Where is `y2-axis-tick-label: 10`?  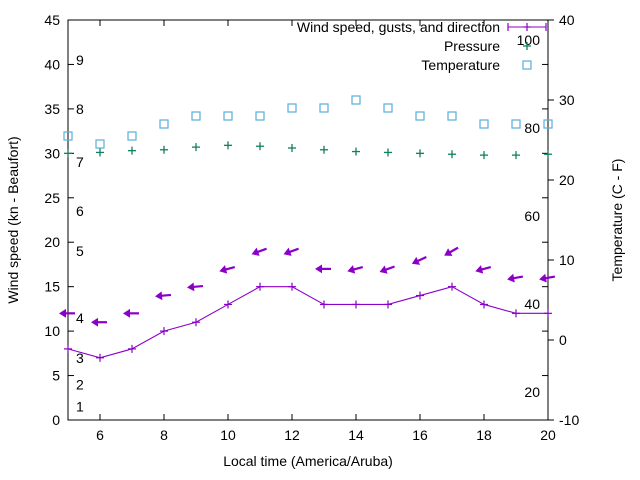 y2-axis-tick-label: 10 is located at coordinates (567, 260).